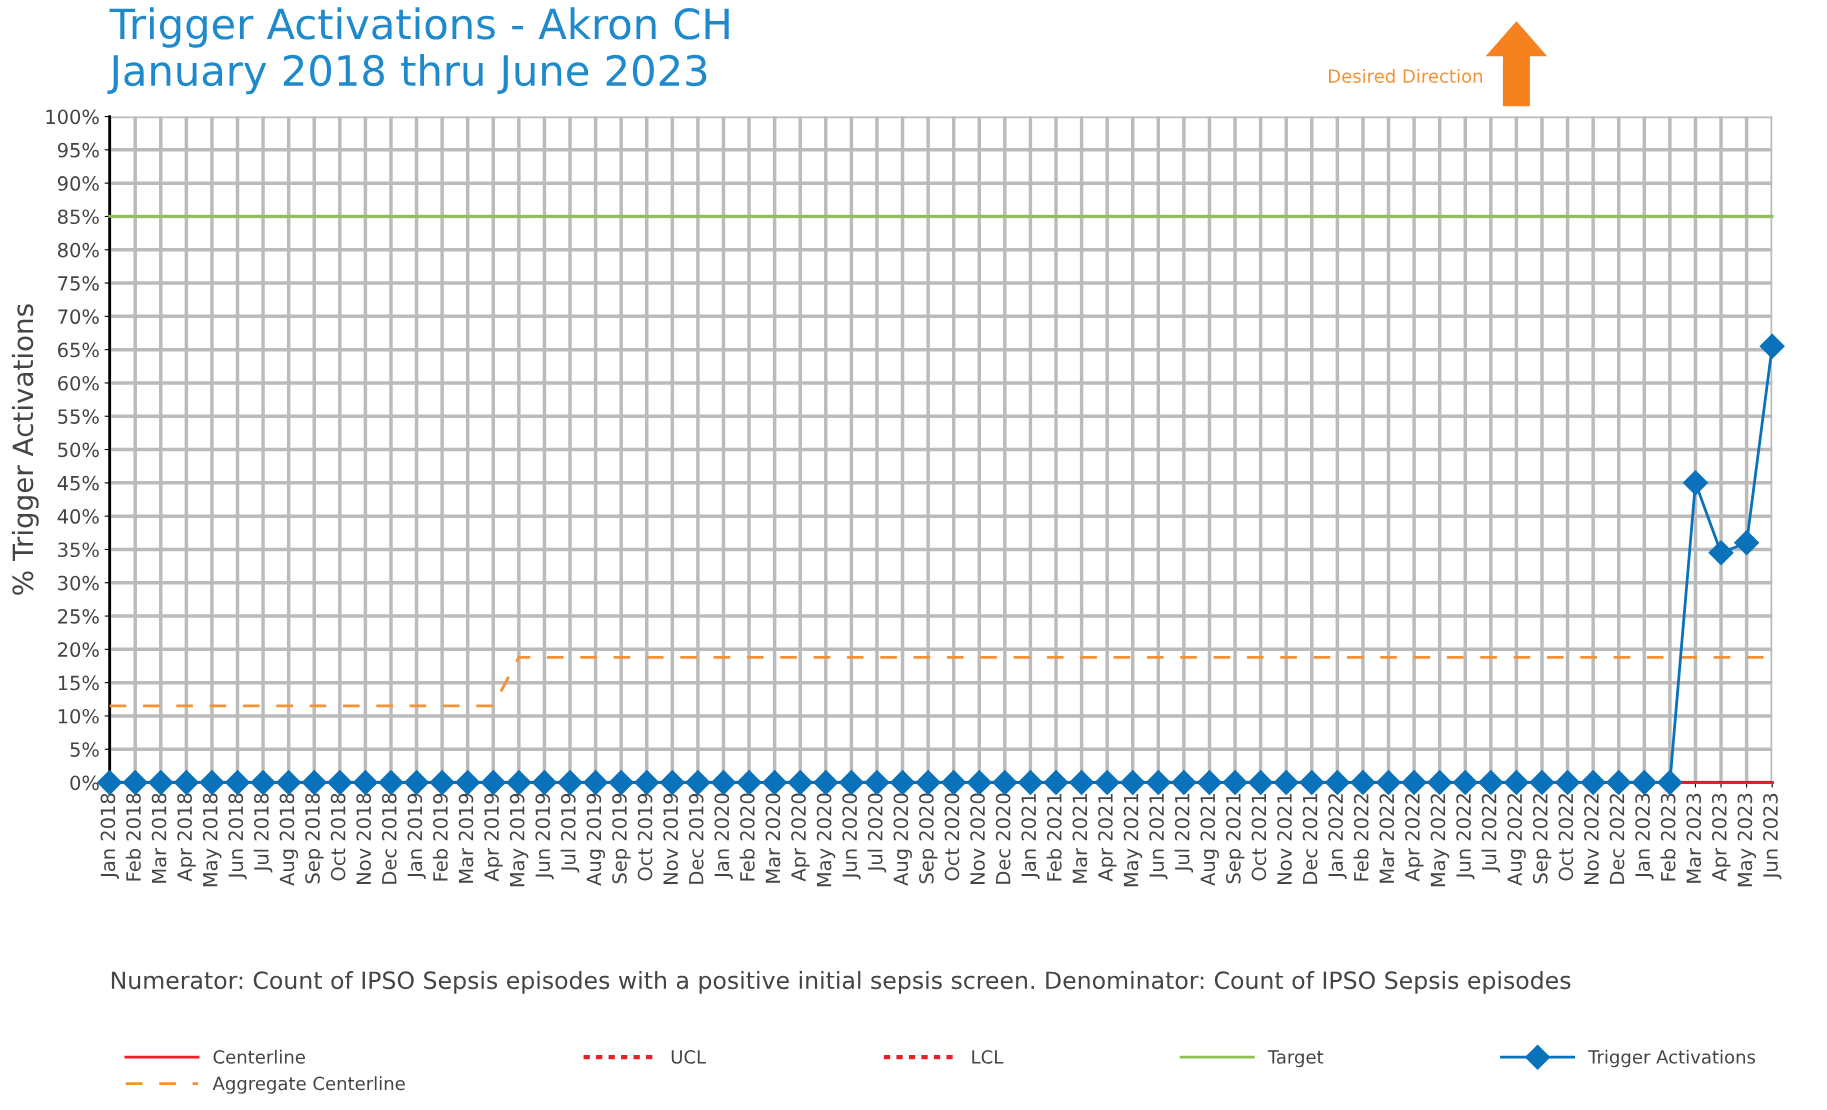 This screenshot has width=1827, height=1110. What do you see at coordinates (78, 416) in the screenshot?
I see `y-tick-label: 55%` at bounding box center [78, 416].